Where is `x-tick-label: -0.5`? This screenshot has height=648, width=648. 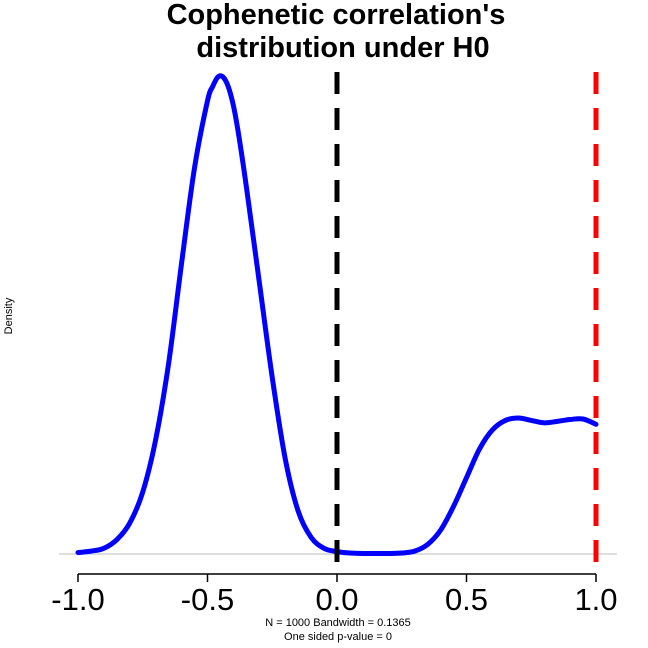 x-tick-label: -0.5 is located at coordinates (207, 599).